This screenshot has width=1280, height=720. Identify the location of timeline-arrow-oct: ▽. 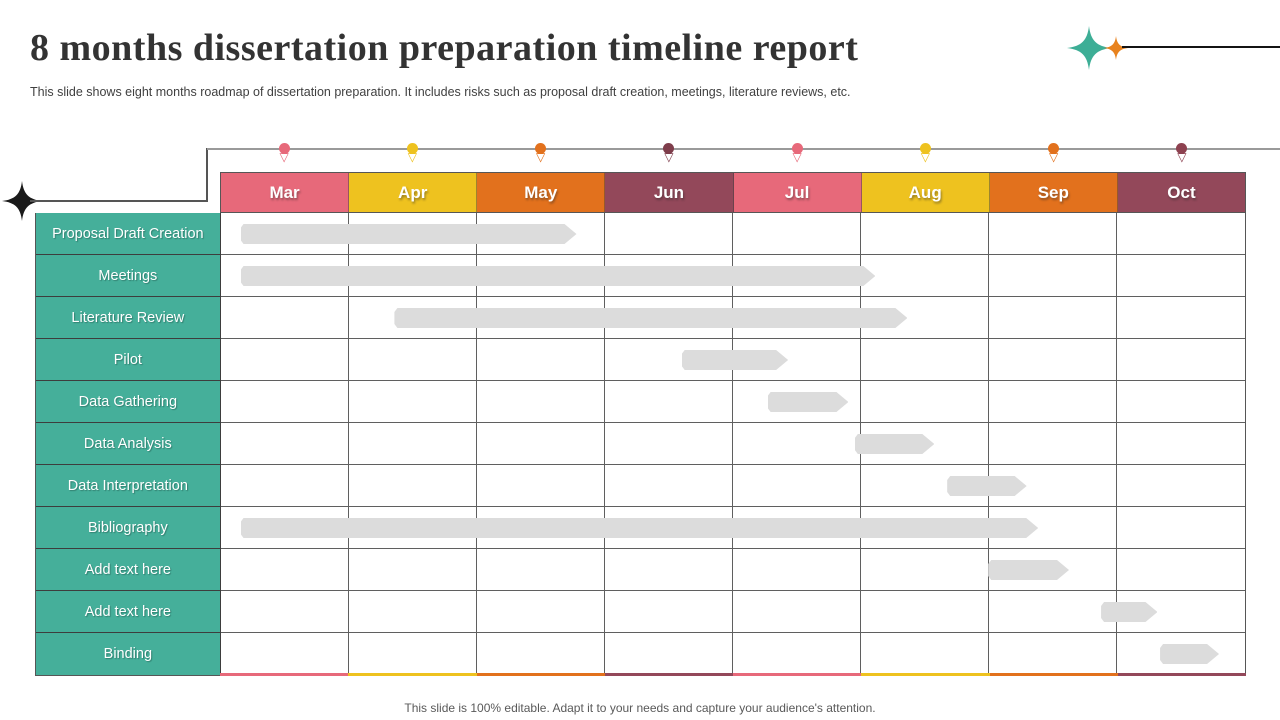
(1182, 157).